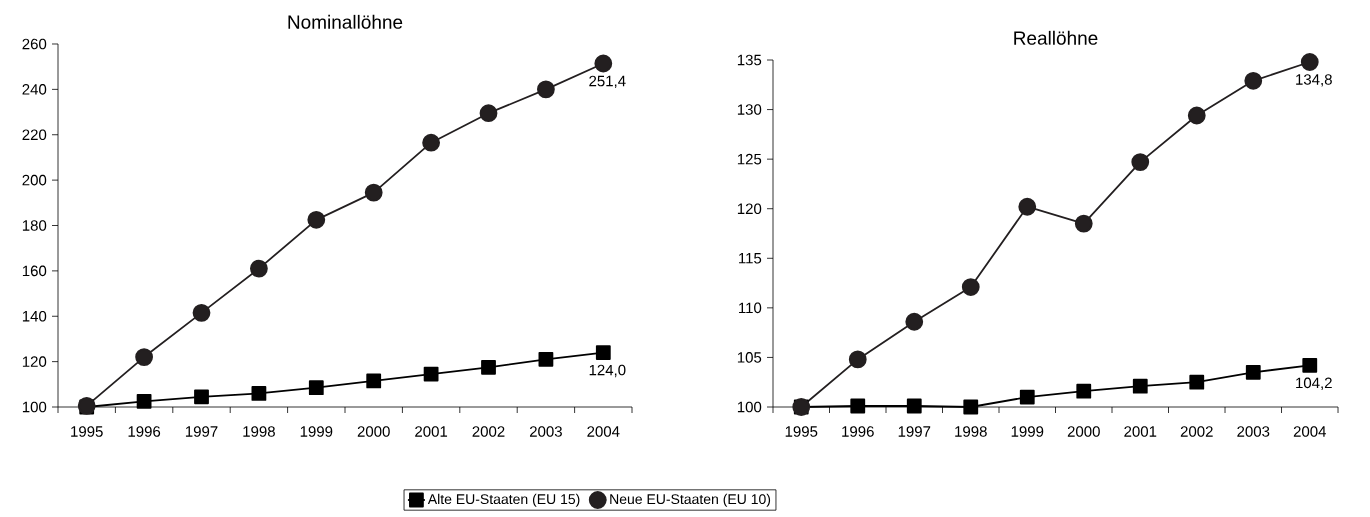 This screenshot has height=517, width=1370. Describe the element at coordinates (34, 180) in the screenshot. I see `y-tick-label: 200` at that location.